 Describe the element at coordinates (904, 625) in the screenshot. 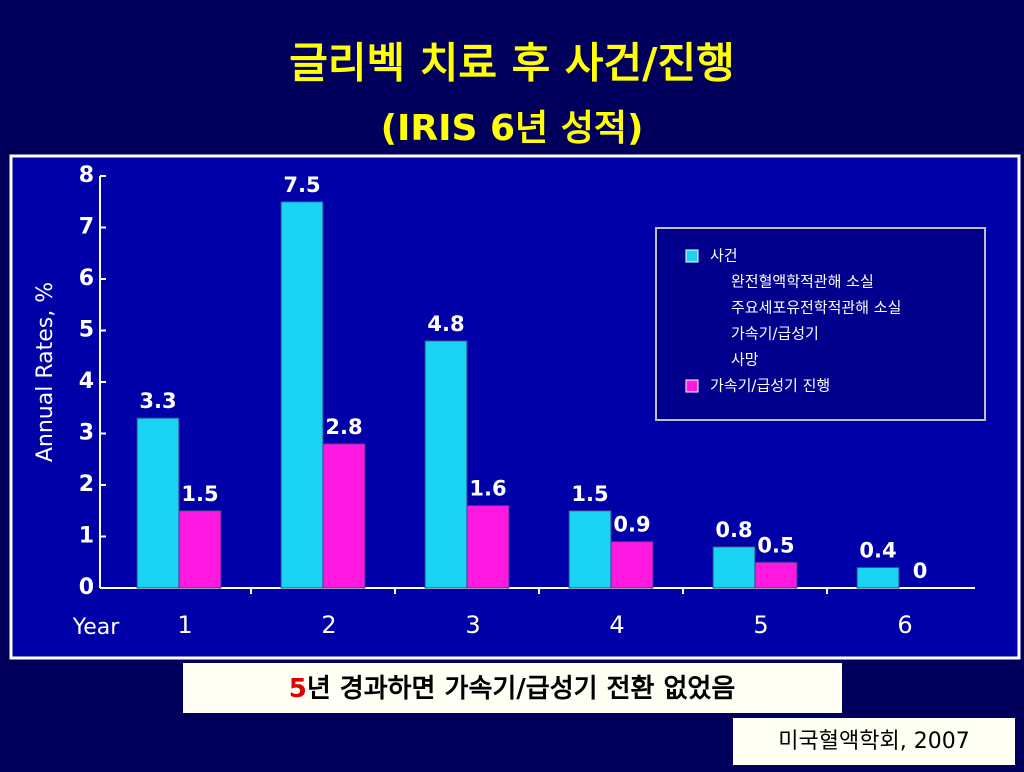

I see `x-tick-label: 6` at that location.